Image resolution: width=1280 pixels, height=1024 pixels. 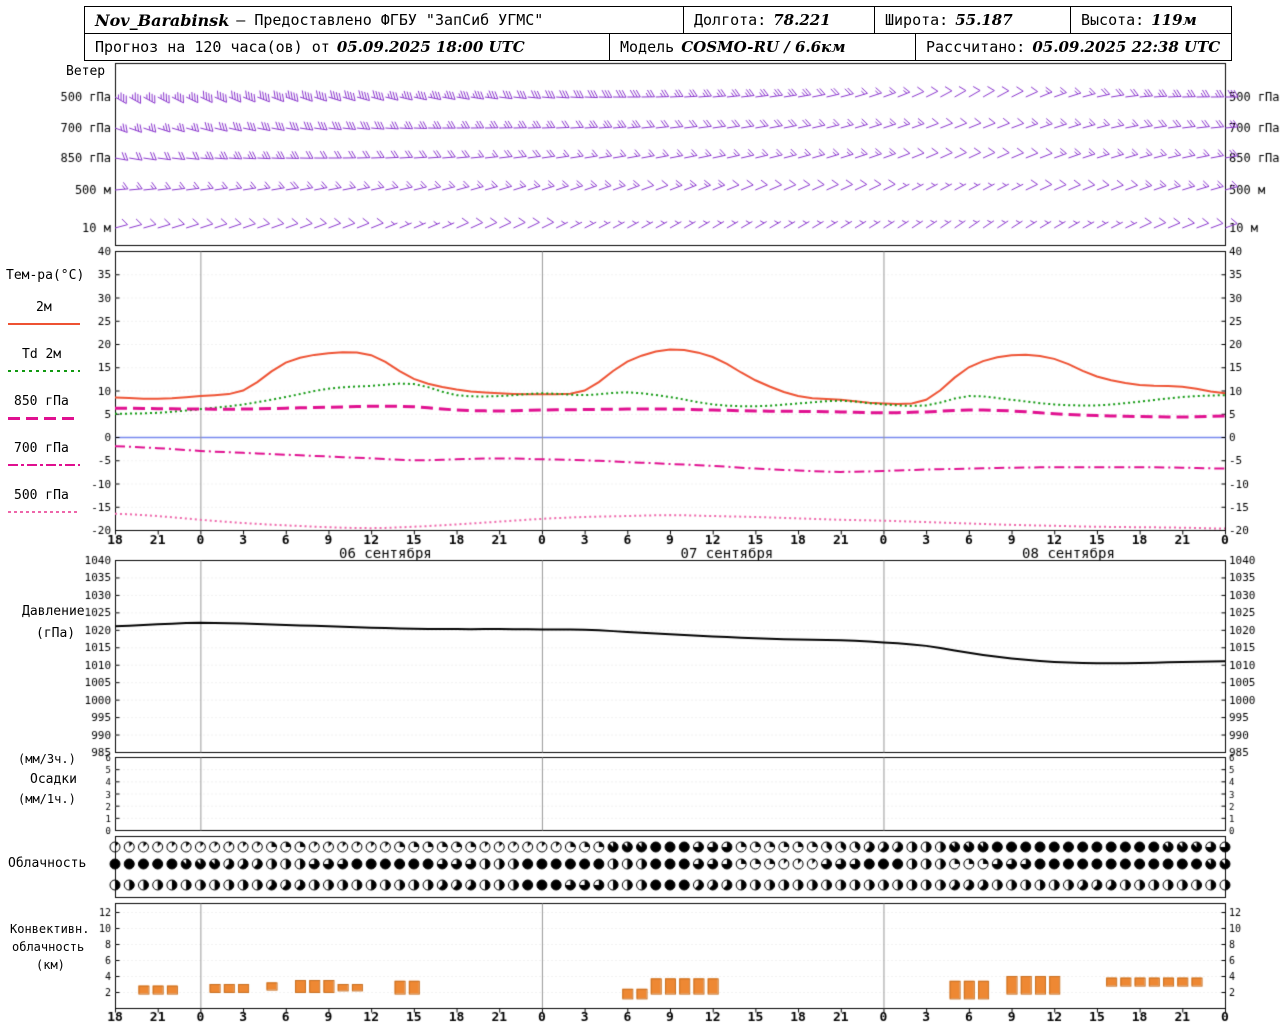 What do you see at coordinates (44, 371) in the screenshot?
I see `legend-td2m-line-sample` at bounding box center [44, 371].